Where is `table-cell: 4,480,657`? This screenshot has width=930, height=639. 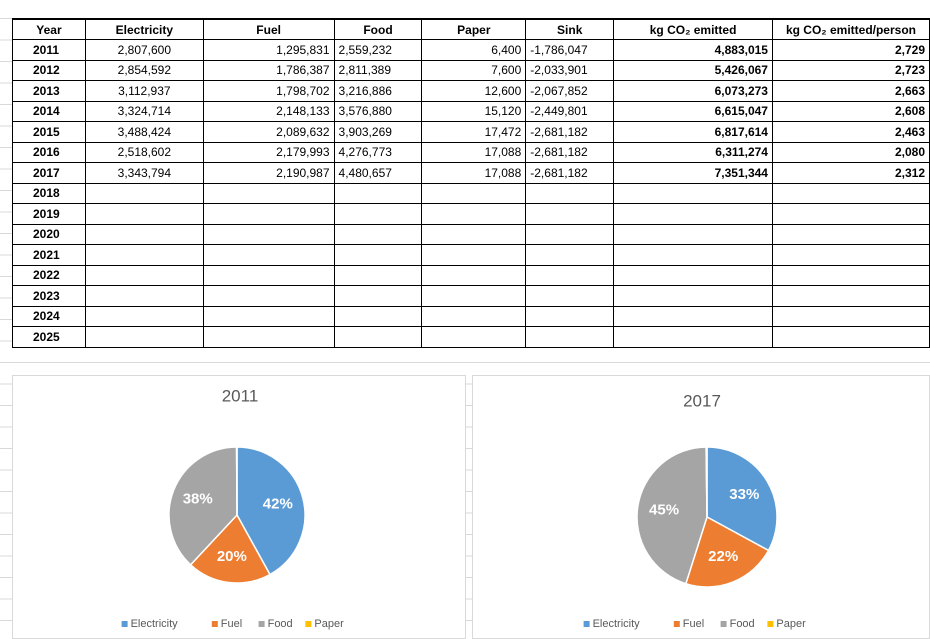
table-cell: 4,480,657 is located at coordinates (378, 173).